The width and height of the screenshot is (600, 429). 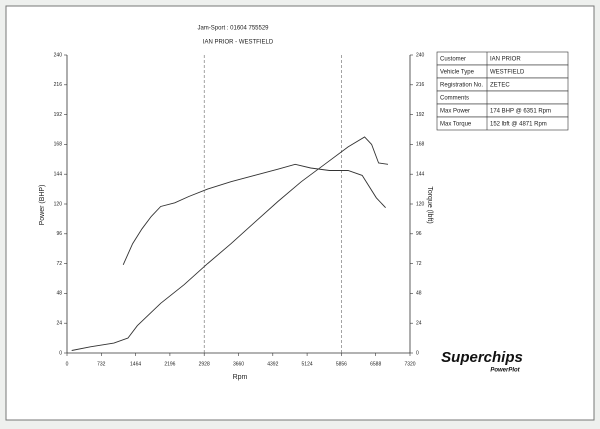 What do you see at coordinates (238, 364) in the screenshot?
I see `x-tick-label: 3660` at bounding box center [238, 364].